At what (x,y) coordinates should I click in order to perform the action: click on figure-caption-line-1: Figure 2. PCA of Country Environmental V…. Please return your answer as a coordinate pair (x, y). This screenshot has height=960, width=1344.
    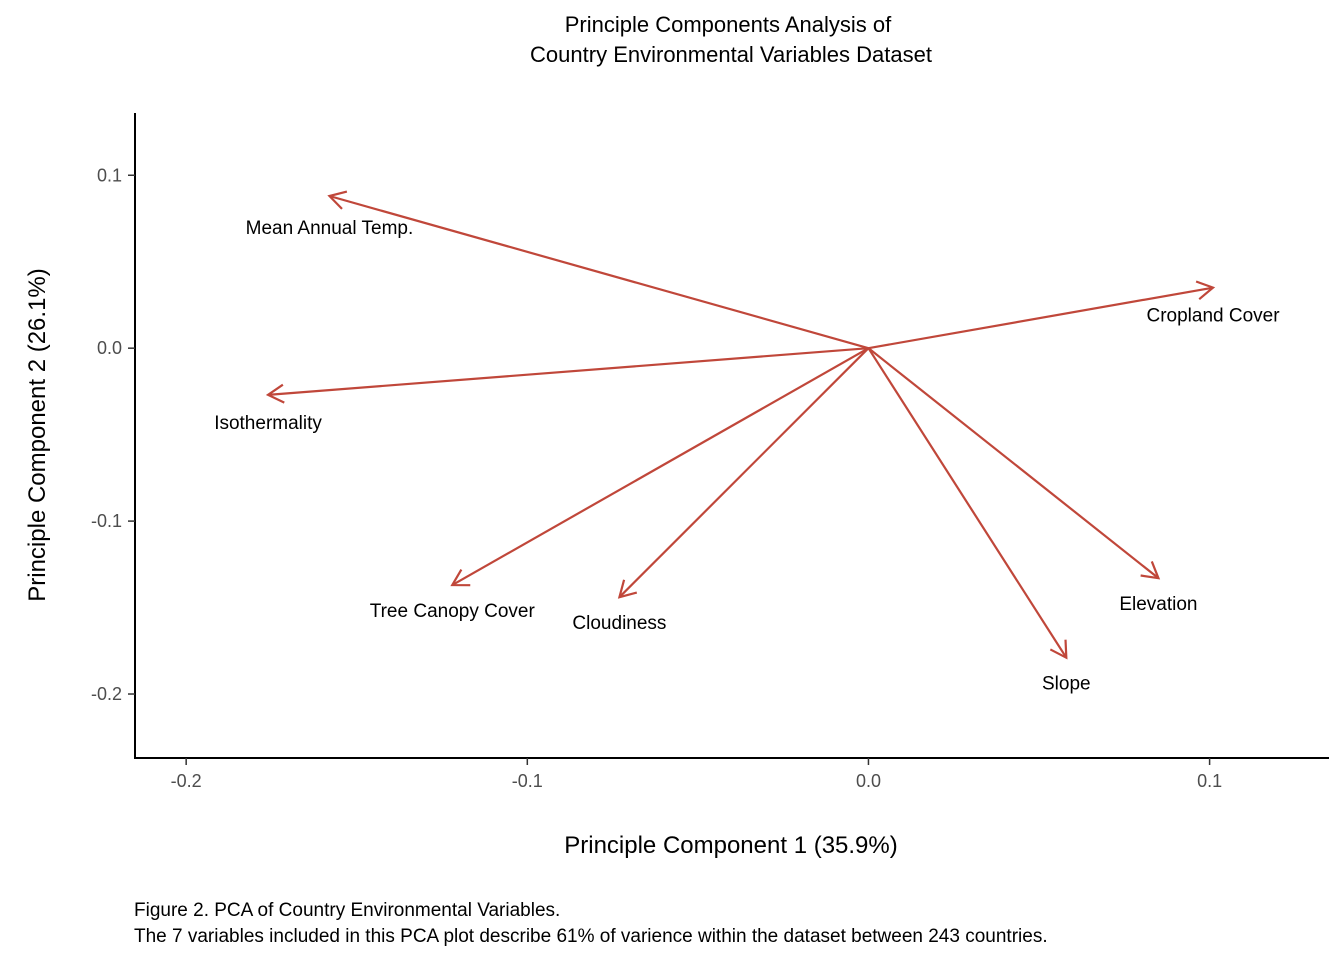
    Looking at the image, I should click on (347, 910).